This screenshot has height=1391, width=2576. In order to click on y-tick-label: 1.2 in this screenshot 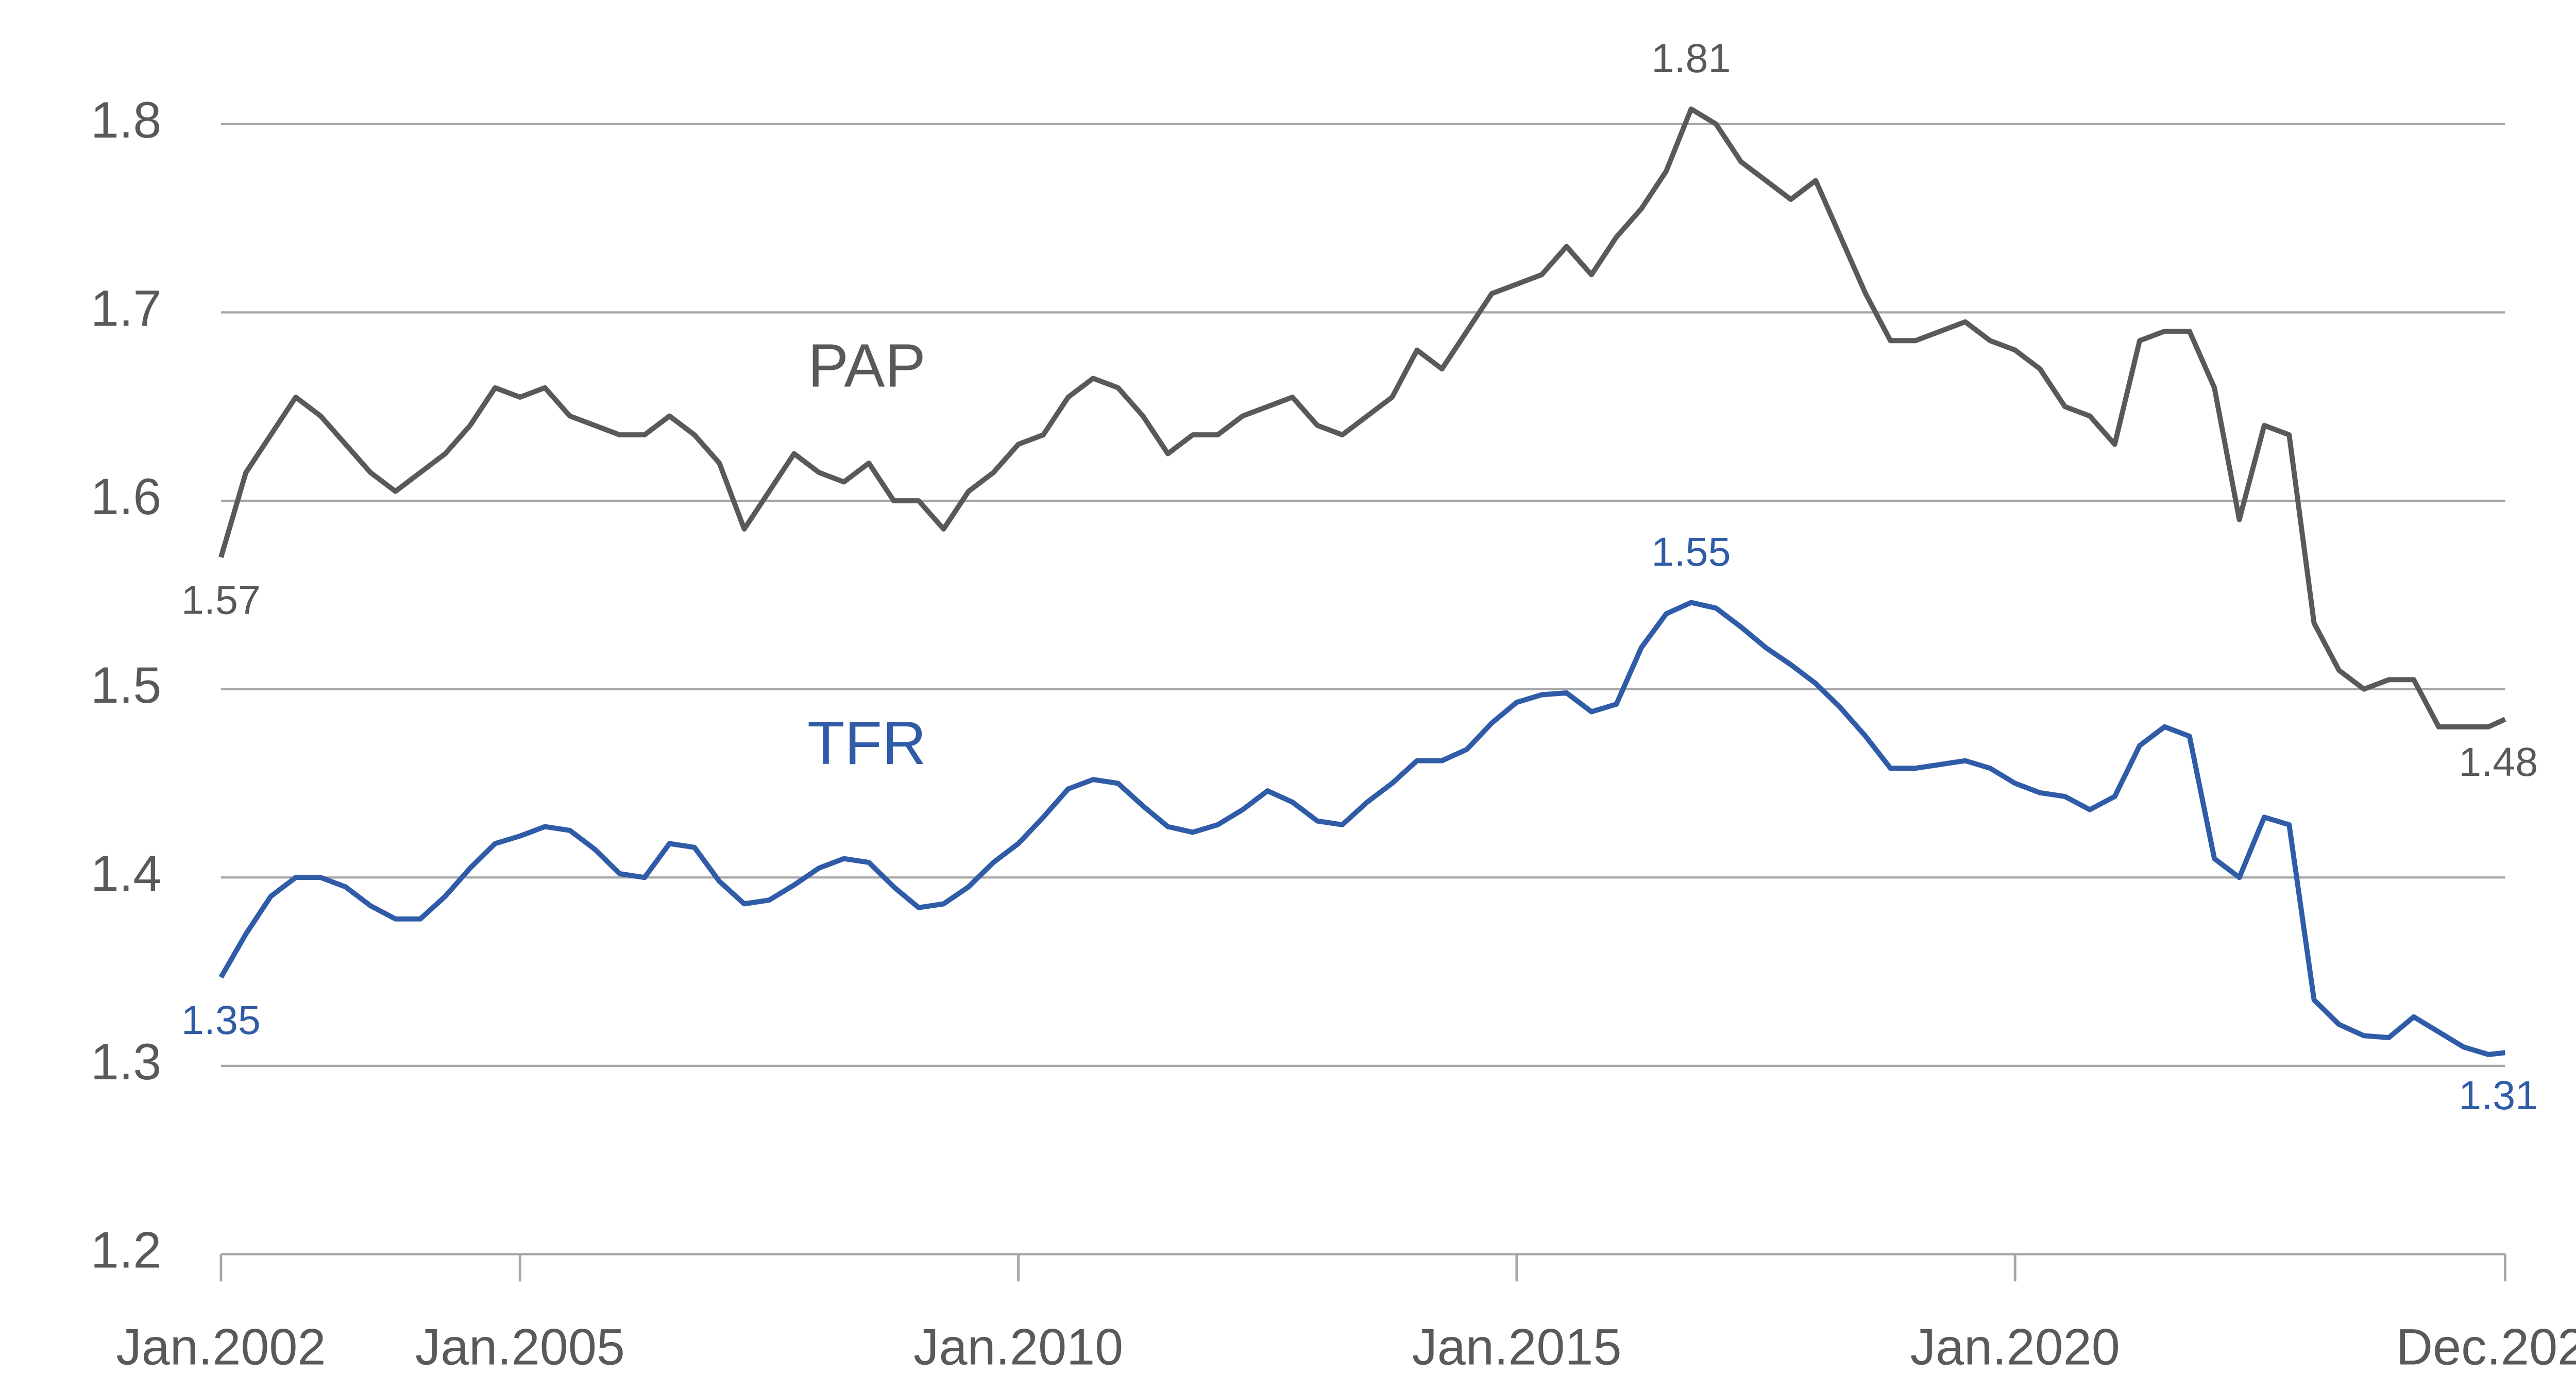, I will do `click(127, 1250)`.